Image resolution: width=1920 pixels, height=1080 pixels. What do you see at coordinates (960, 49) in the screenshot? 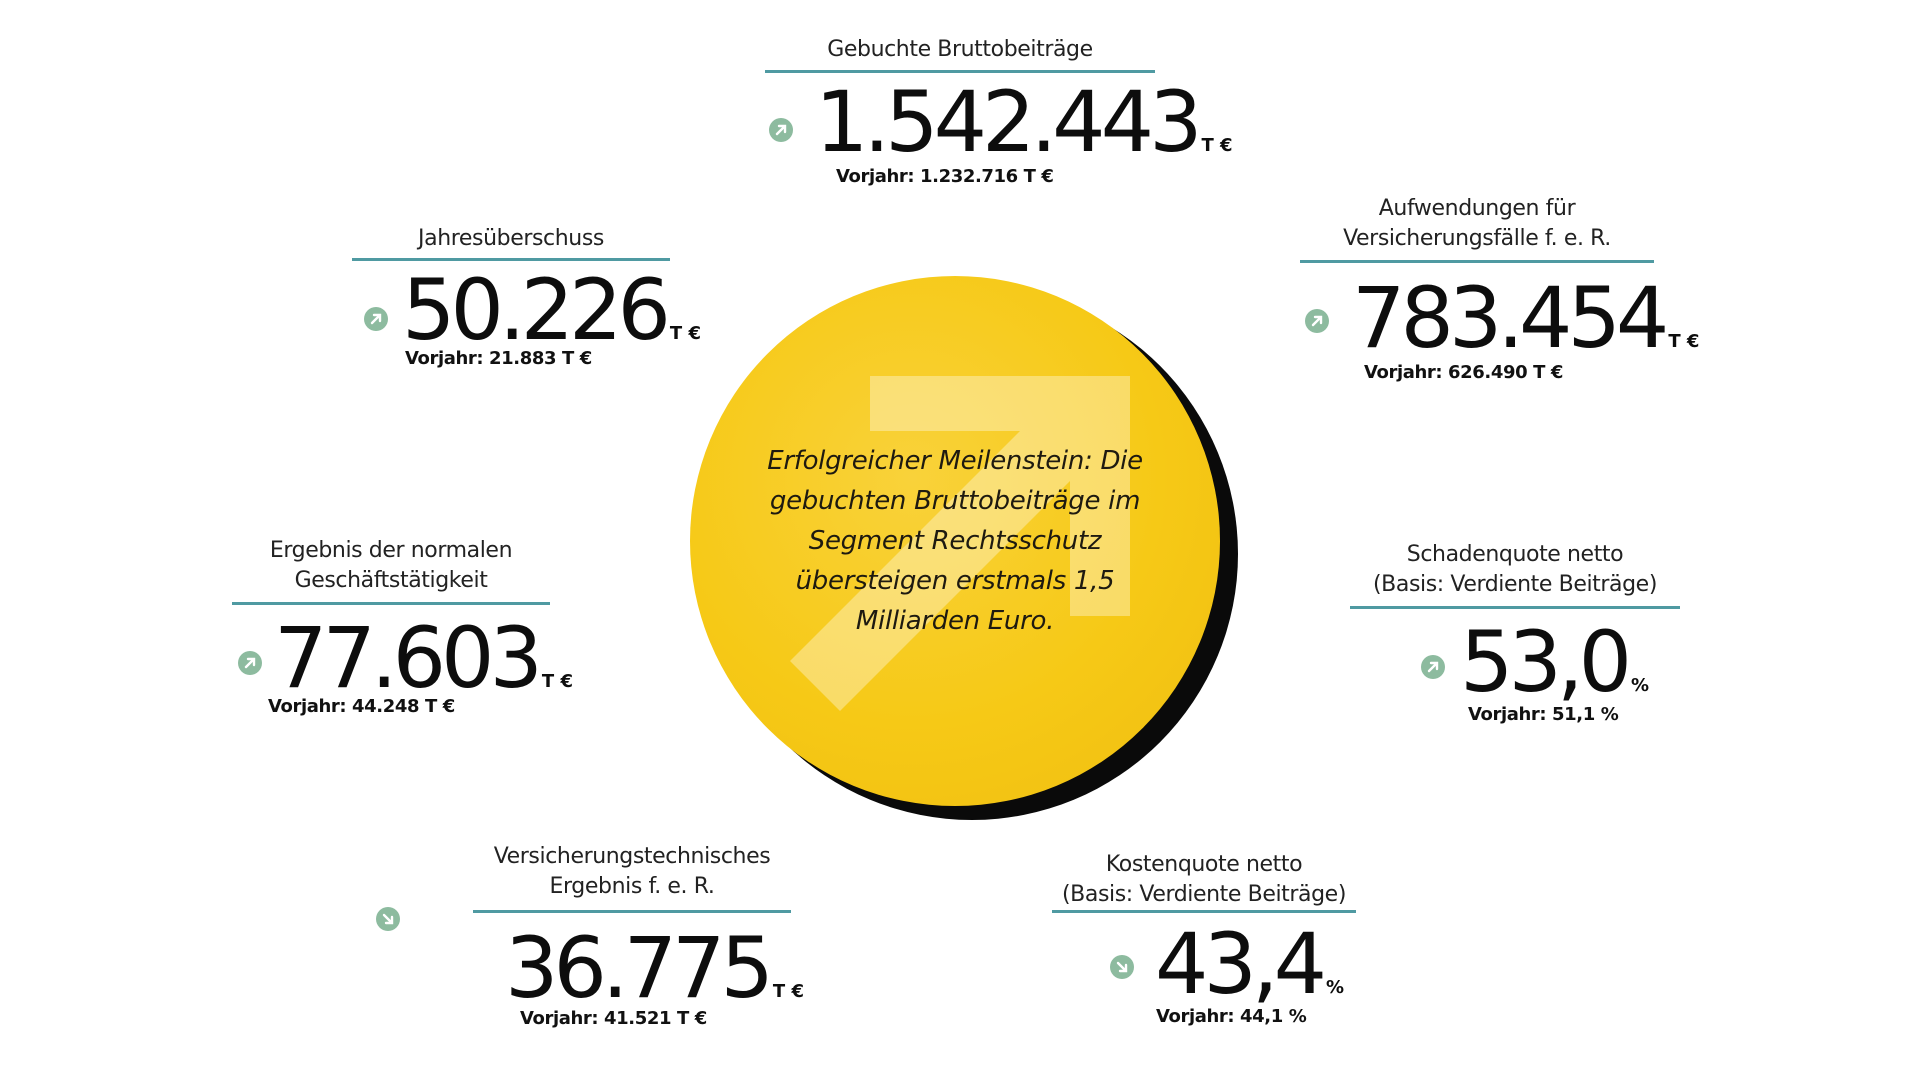
I see `metric-title: Gebuchte Bruttobeiträge` at bounding box center [960, 49].